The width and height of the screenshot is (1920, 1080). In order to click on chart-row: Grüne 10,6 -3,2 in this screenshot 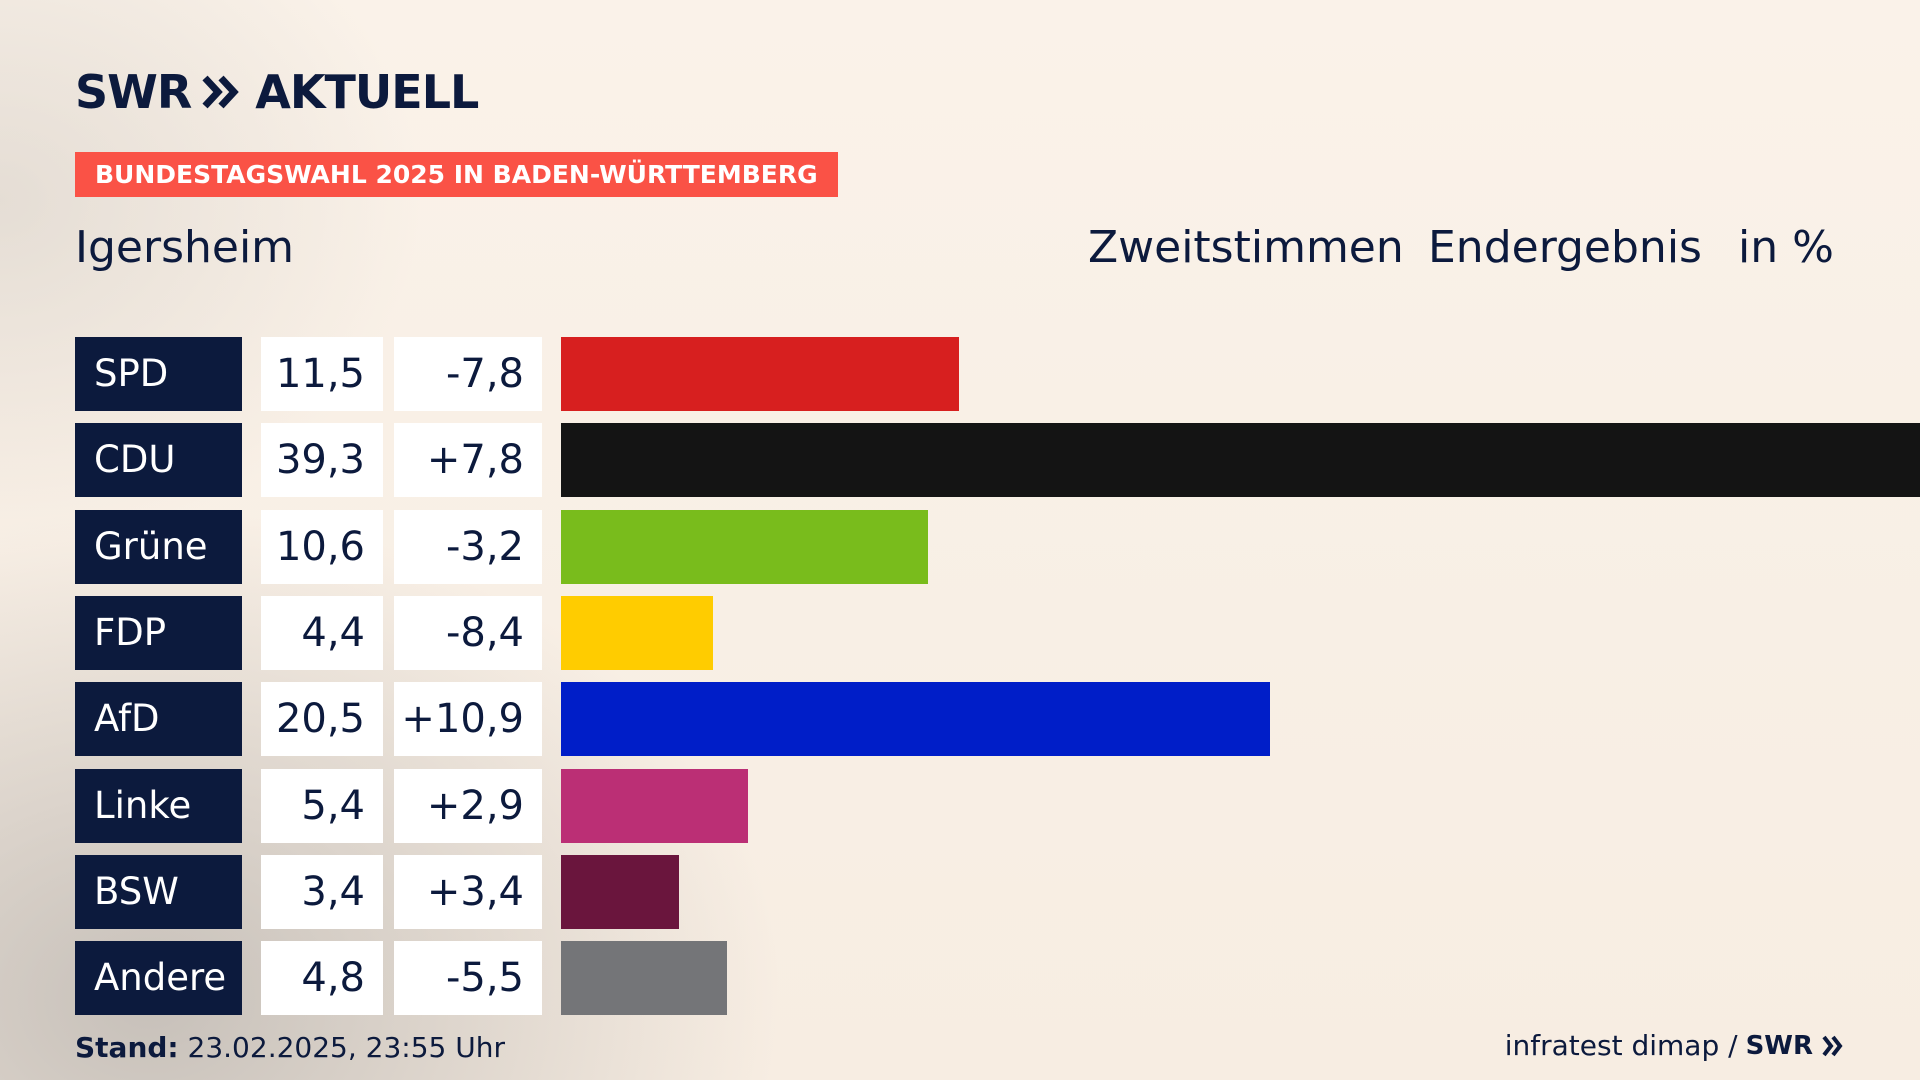, I will do `click(965, 546)`.